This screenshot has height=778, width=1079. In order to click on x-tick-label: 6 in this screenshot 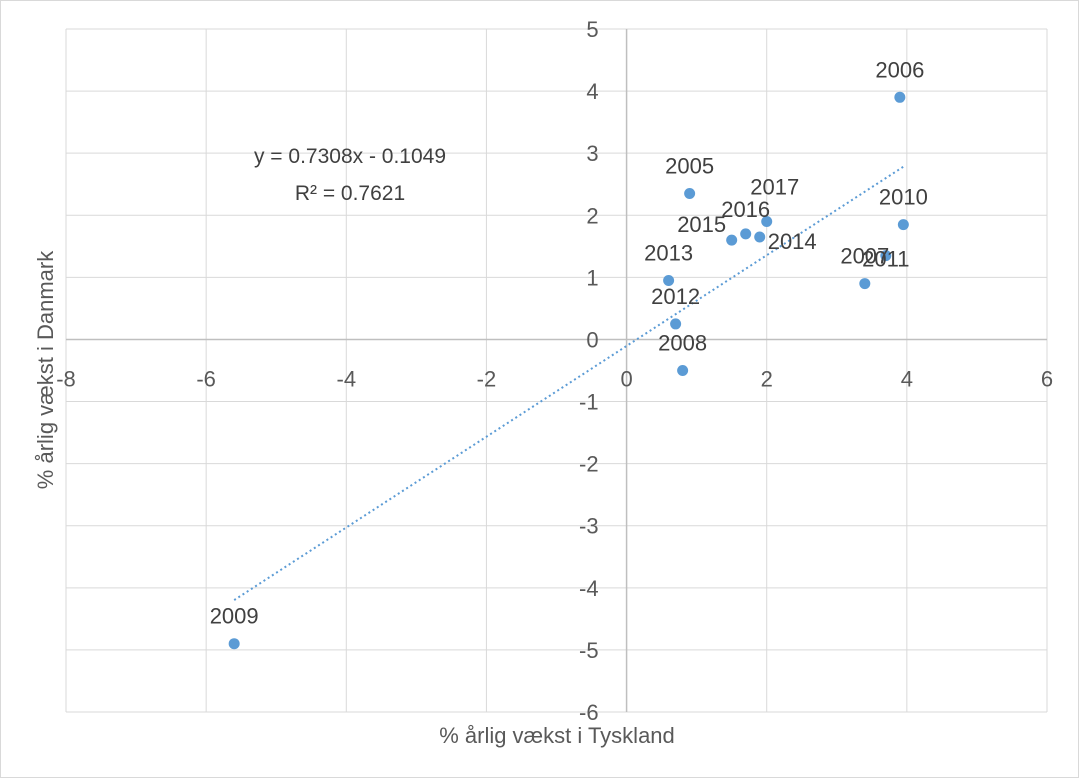, I will do `click(1047, 378)`.